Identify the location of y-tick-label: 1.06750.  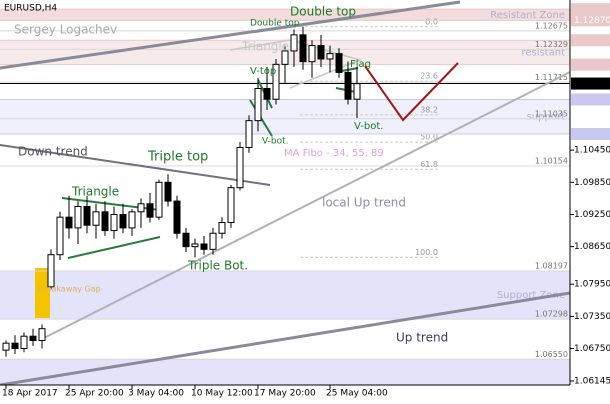
(592, 349).